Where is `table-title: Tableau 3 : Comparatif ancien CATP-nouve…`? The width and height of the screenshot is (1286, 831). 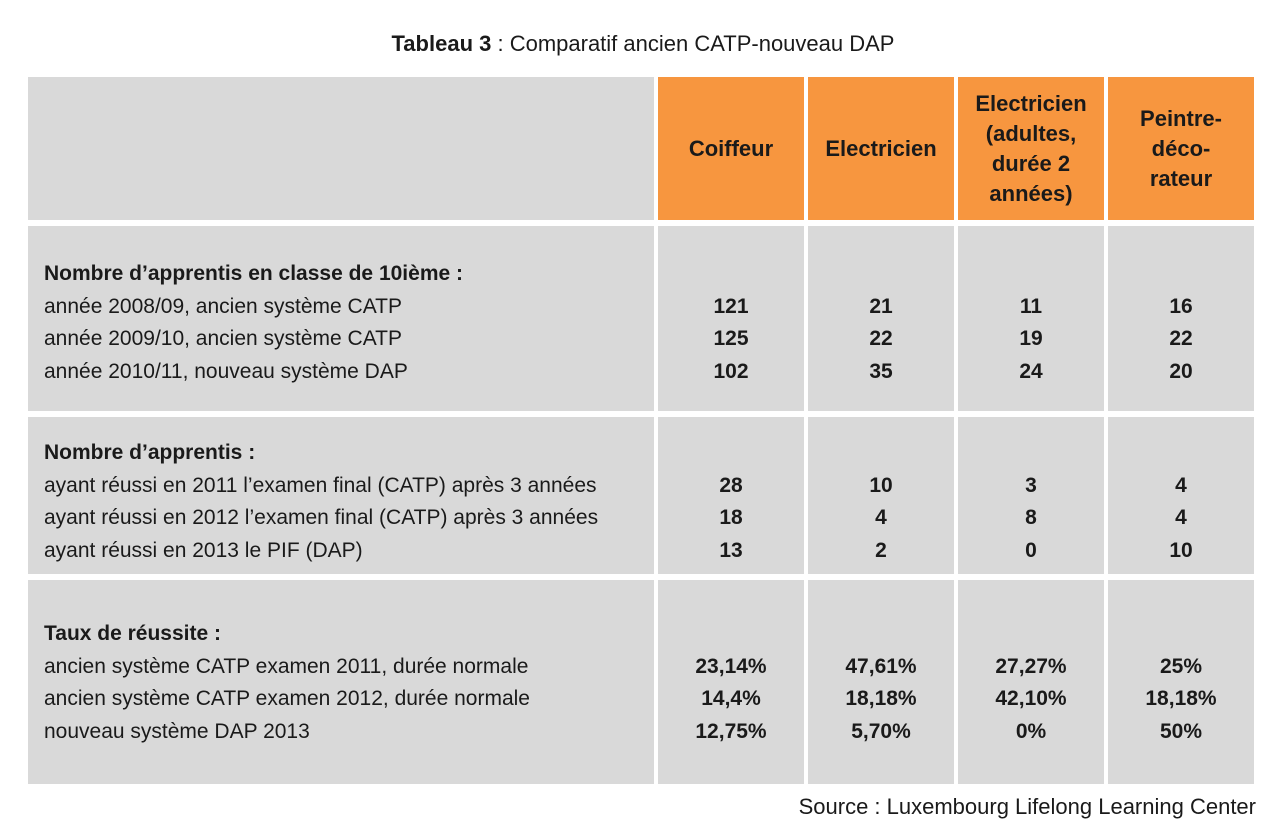
table-title: Tableau 3 : Comparatif ancien CATP-nouve… is located at coordinates (643, 44).